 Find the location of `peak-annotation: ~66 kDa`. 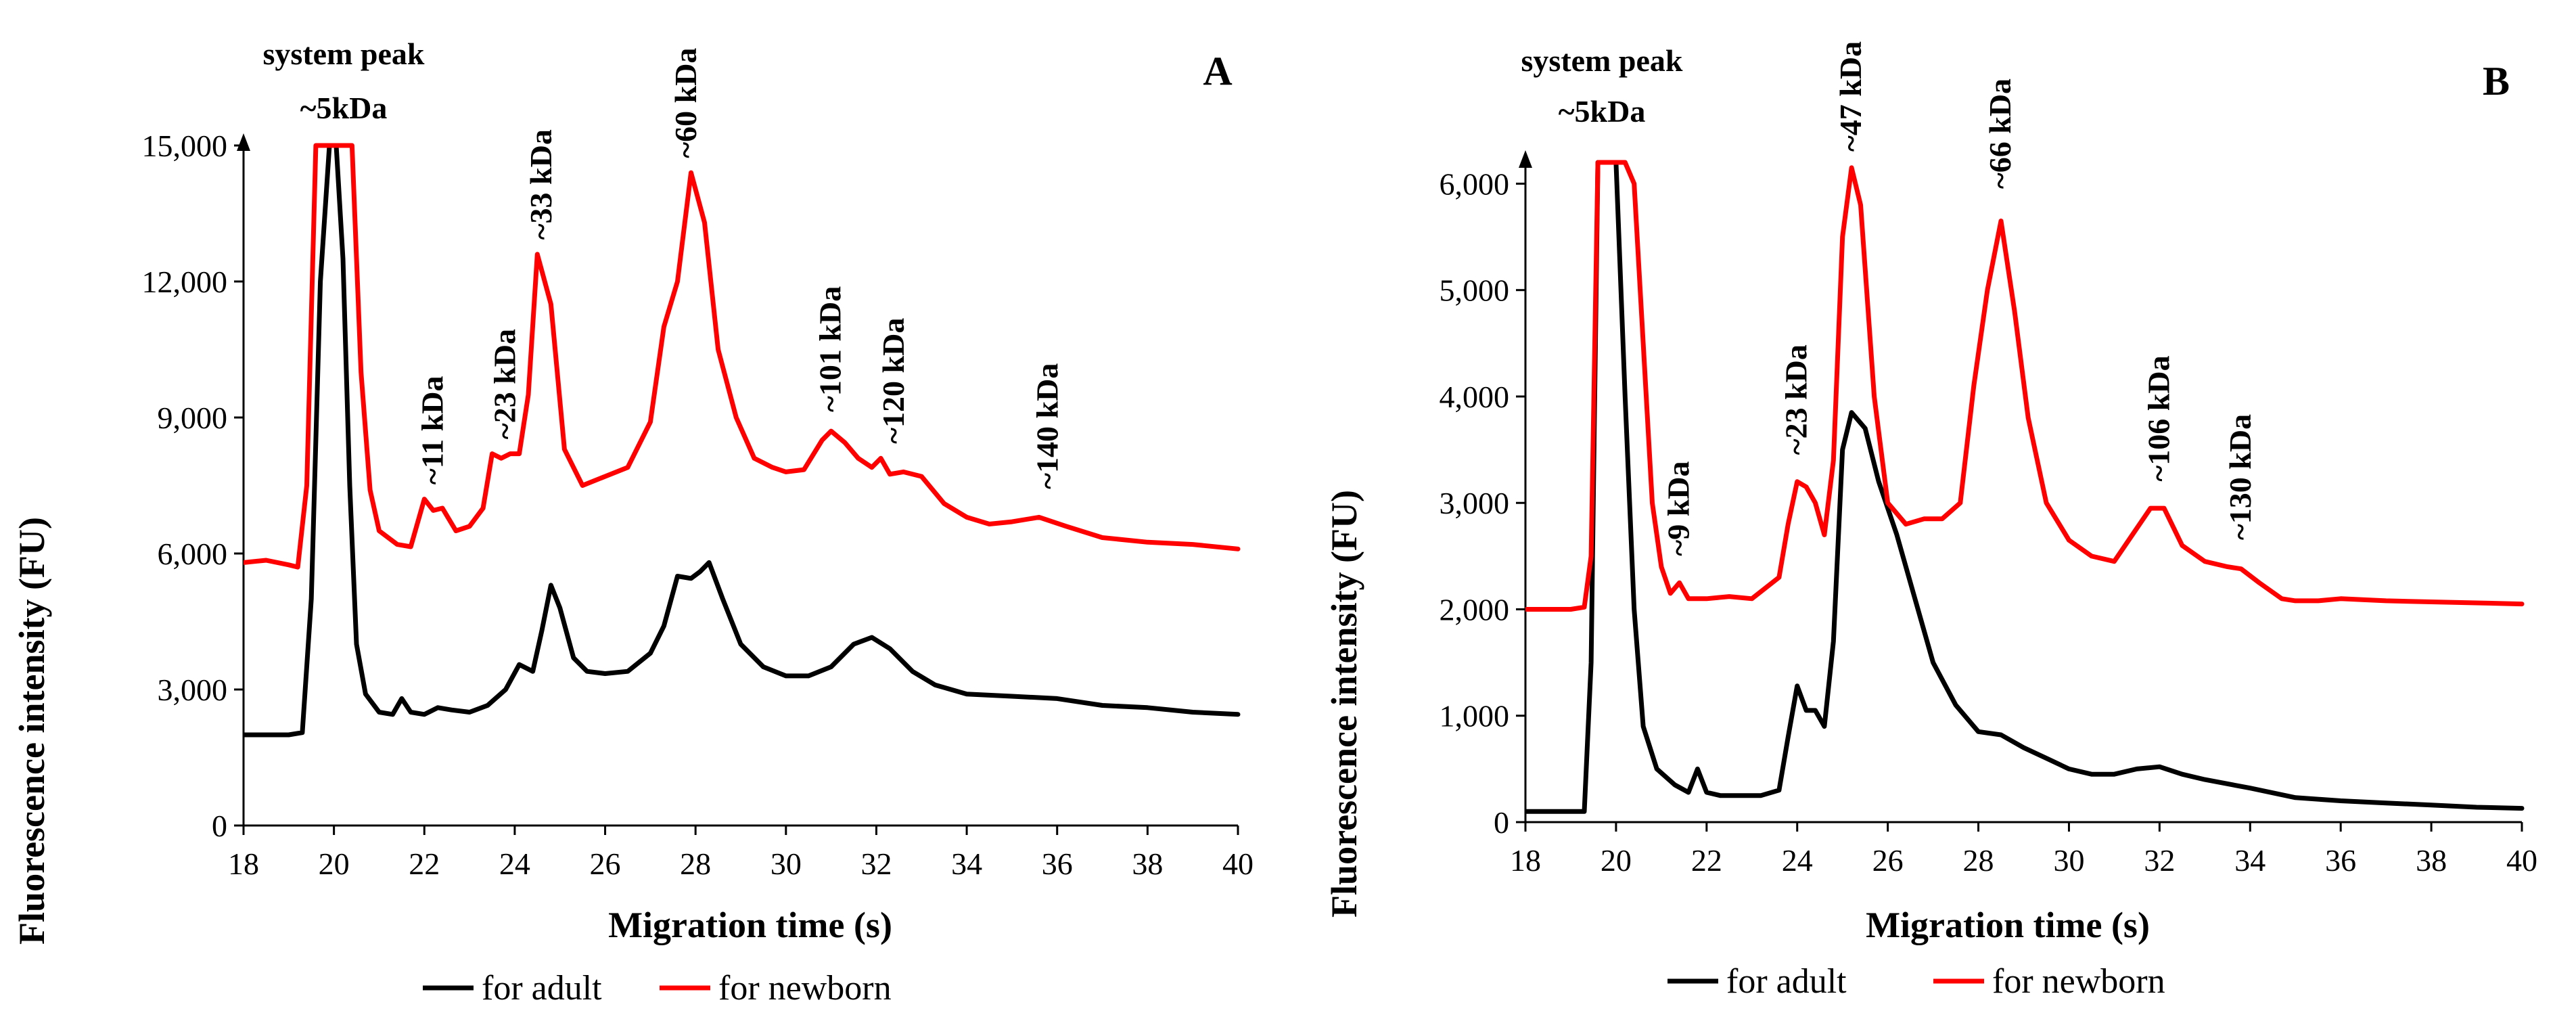

peak-annotation: ~66 kDa is located at coordinates (2000, 133).